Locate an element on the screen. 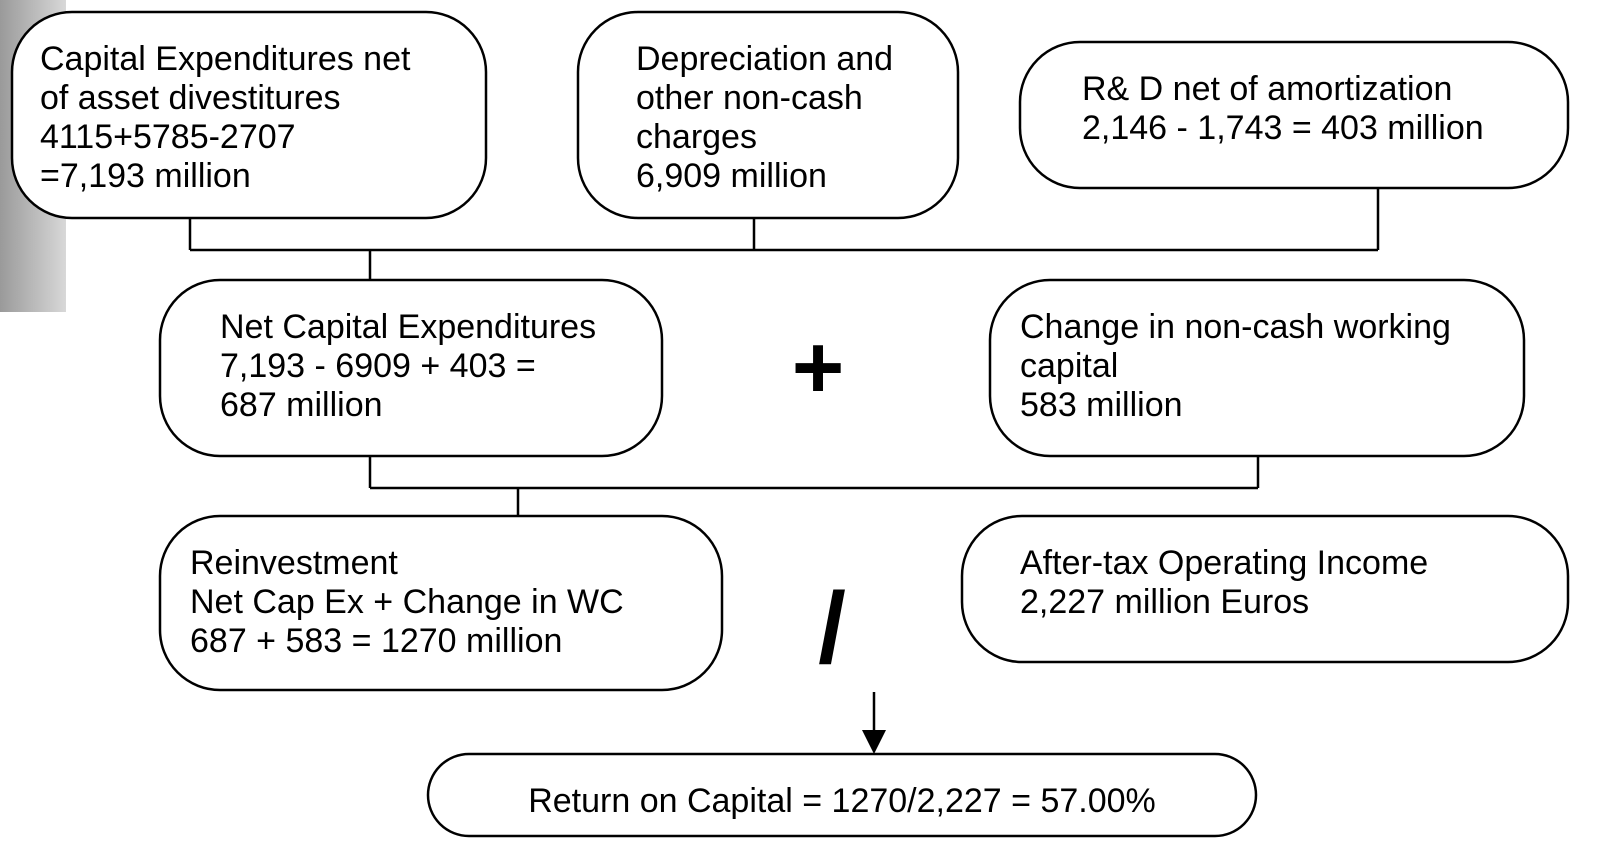  arrow-head is located at coordinates (874, 742).